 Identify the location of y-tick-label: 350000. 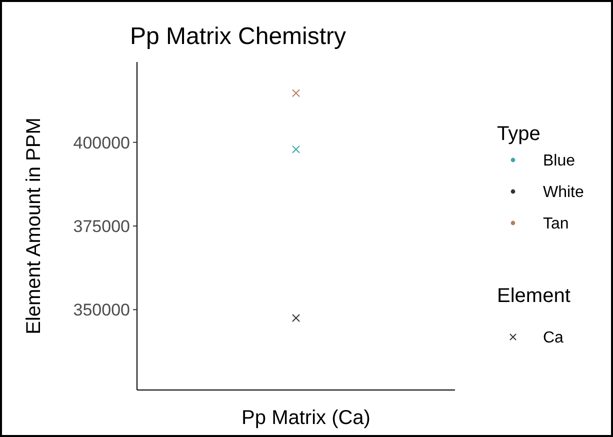
(101, 310).